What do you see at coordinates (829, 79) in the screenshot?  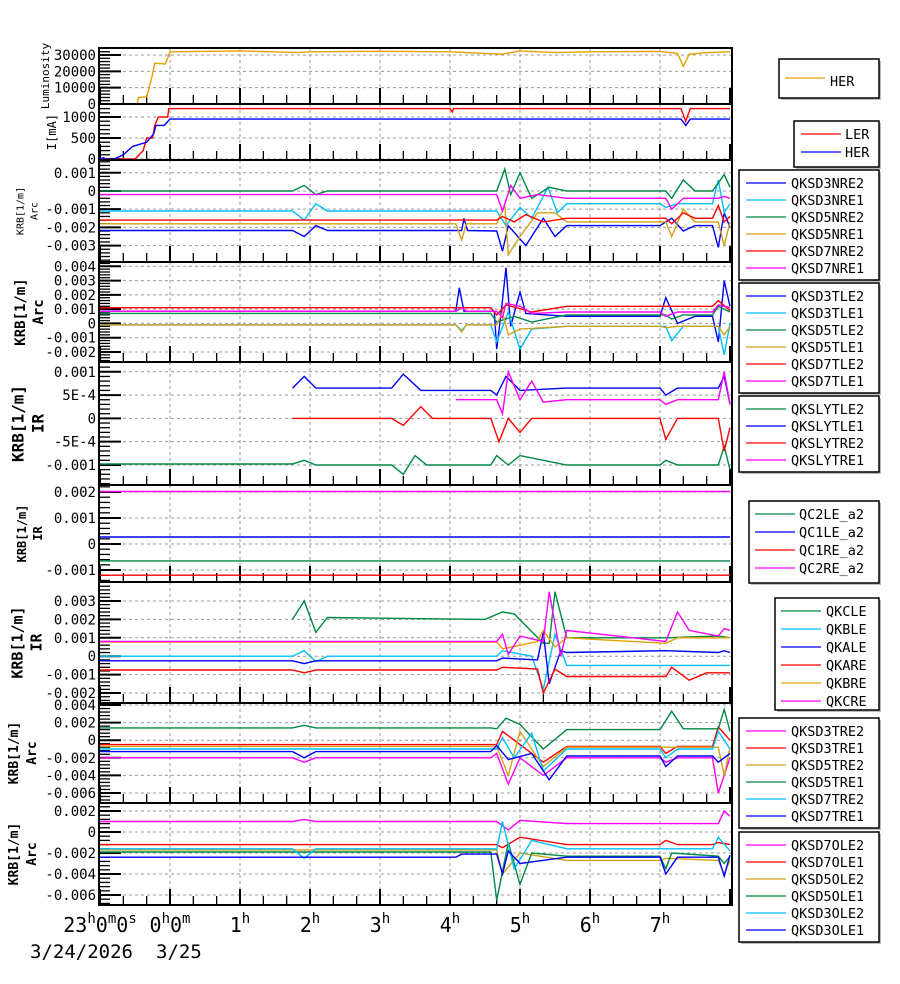 I see `legend-1: HER` at bounding box center [829, 79].